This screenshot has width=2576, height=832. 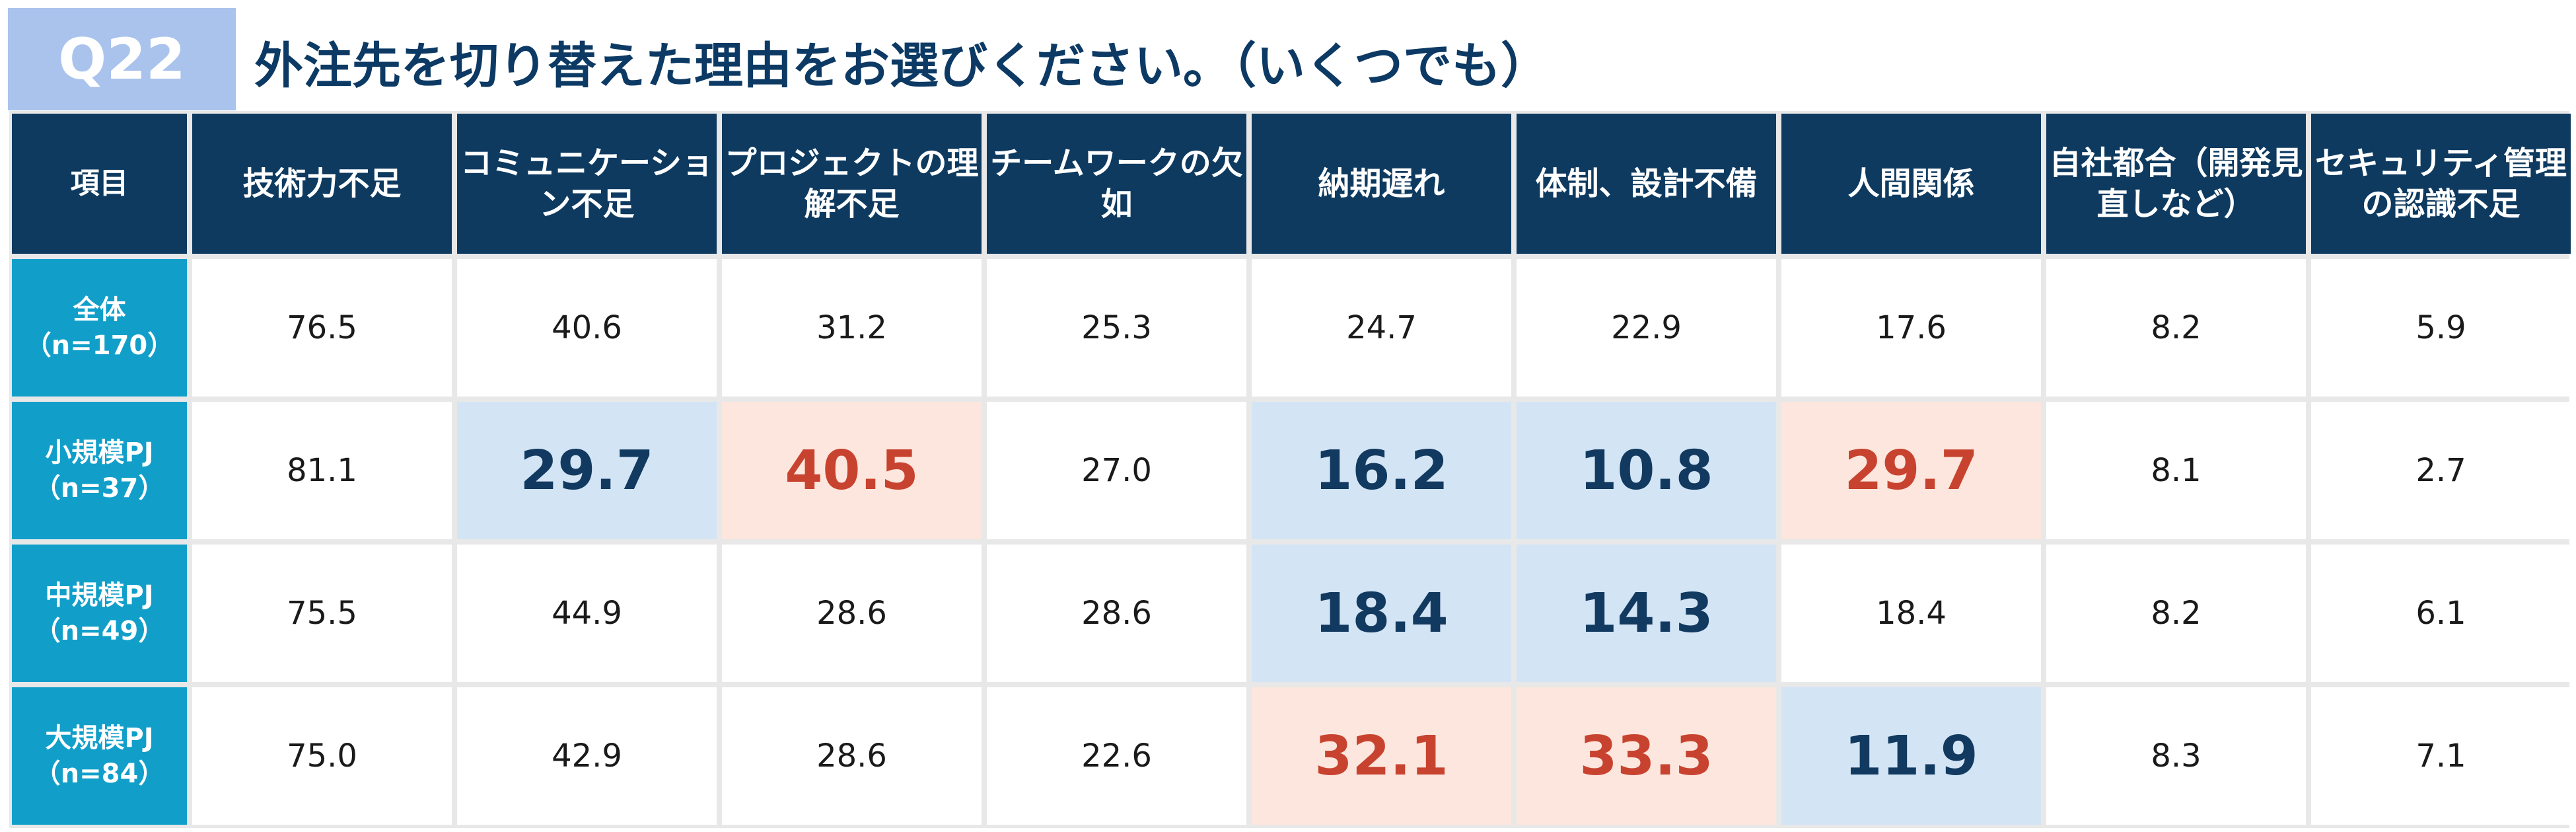 What do you see at coordinates (1116, 470) in the screenshot?
I see `table-cell: 27.0` at bounding box center [1116, 470].